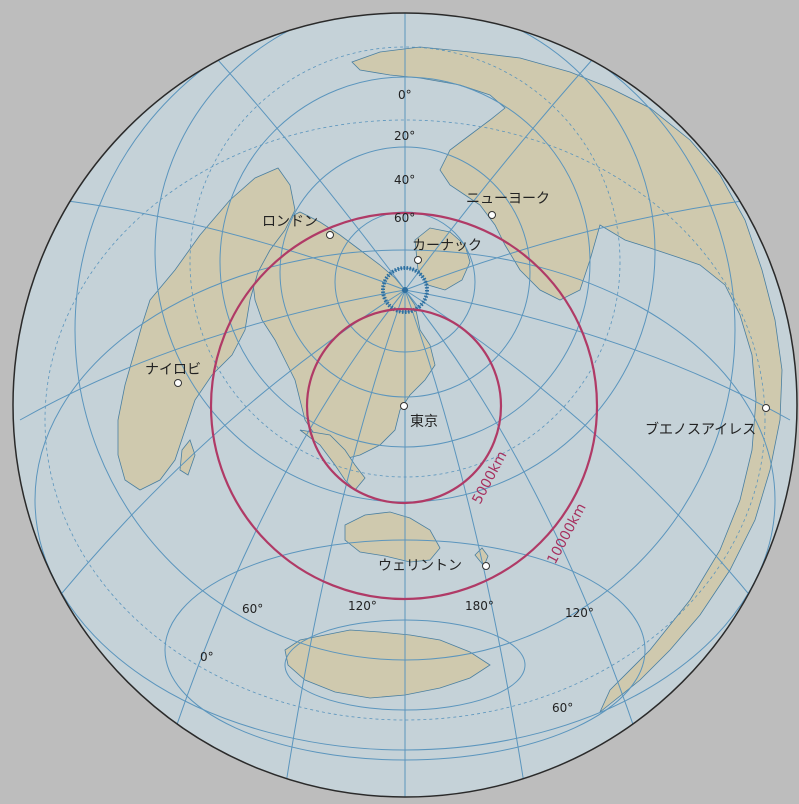  Describe the element at coordinates (492, 215) in the screenshot. I see `city-marker-new-york` at that location.